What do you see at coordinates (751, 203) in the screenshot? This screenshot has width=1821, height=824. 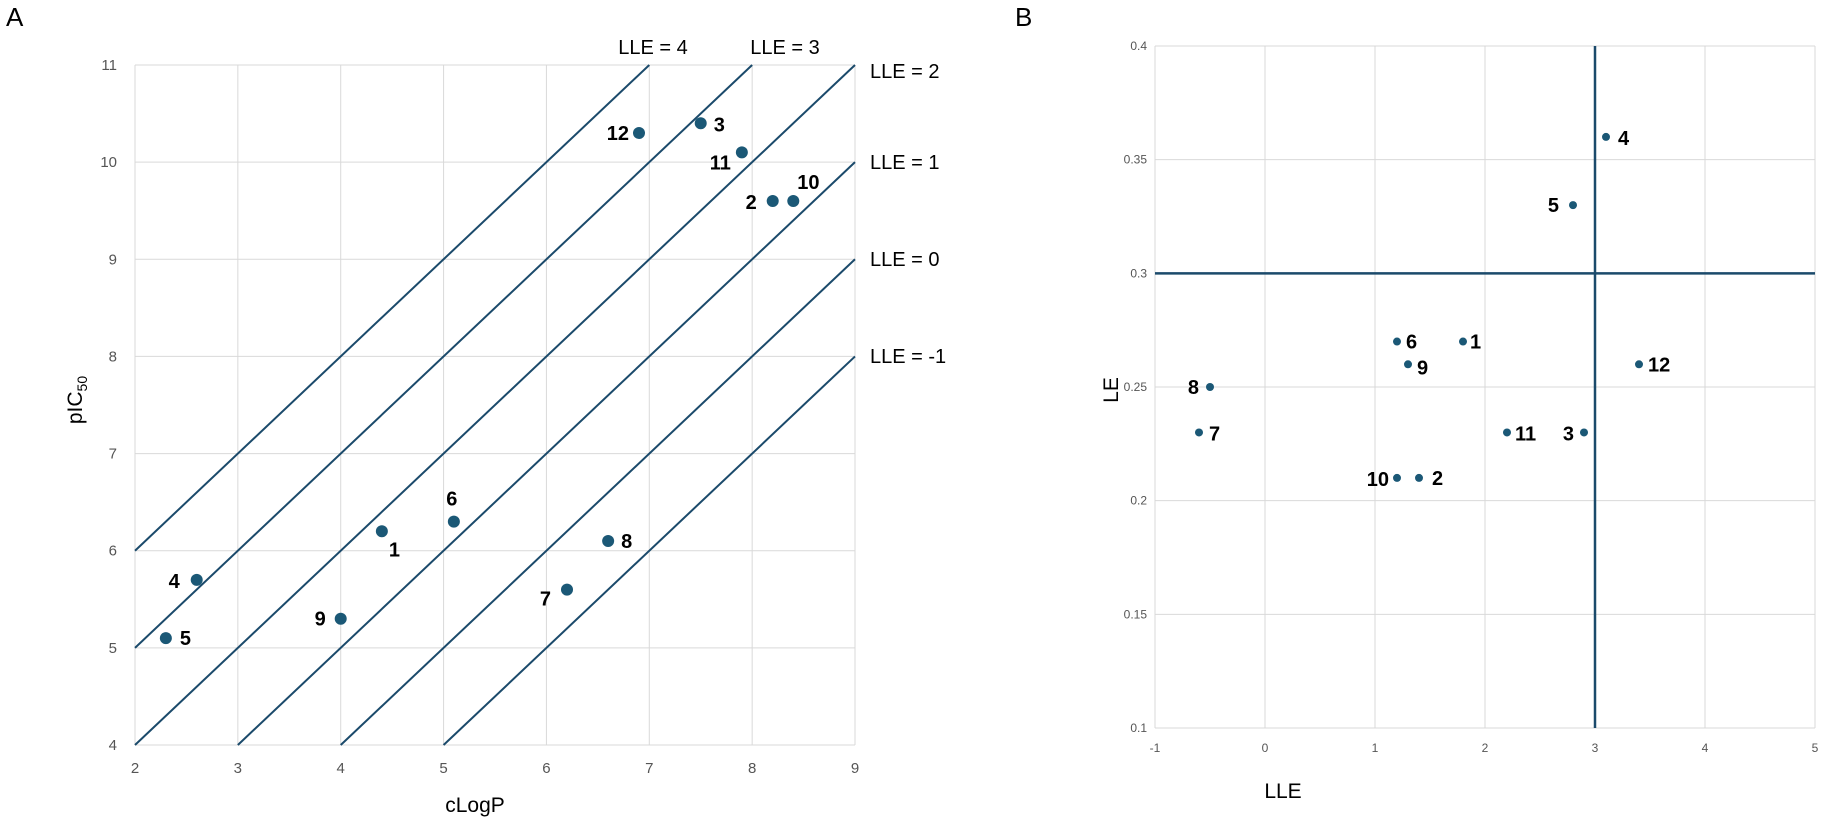 I see `chart-a-point-label: 2` at bounding box center [751, 203].